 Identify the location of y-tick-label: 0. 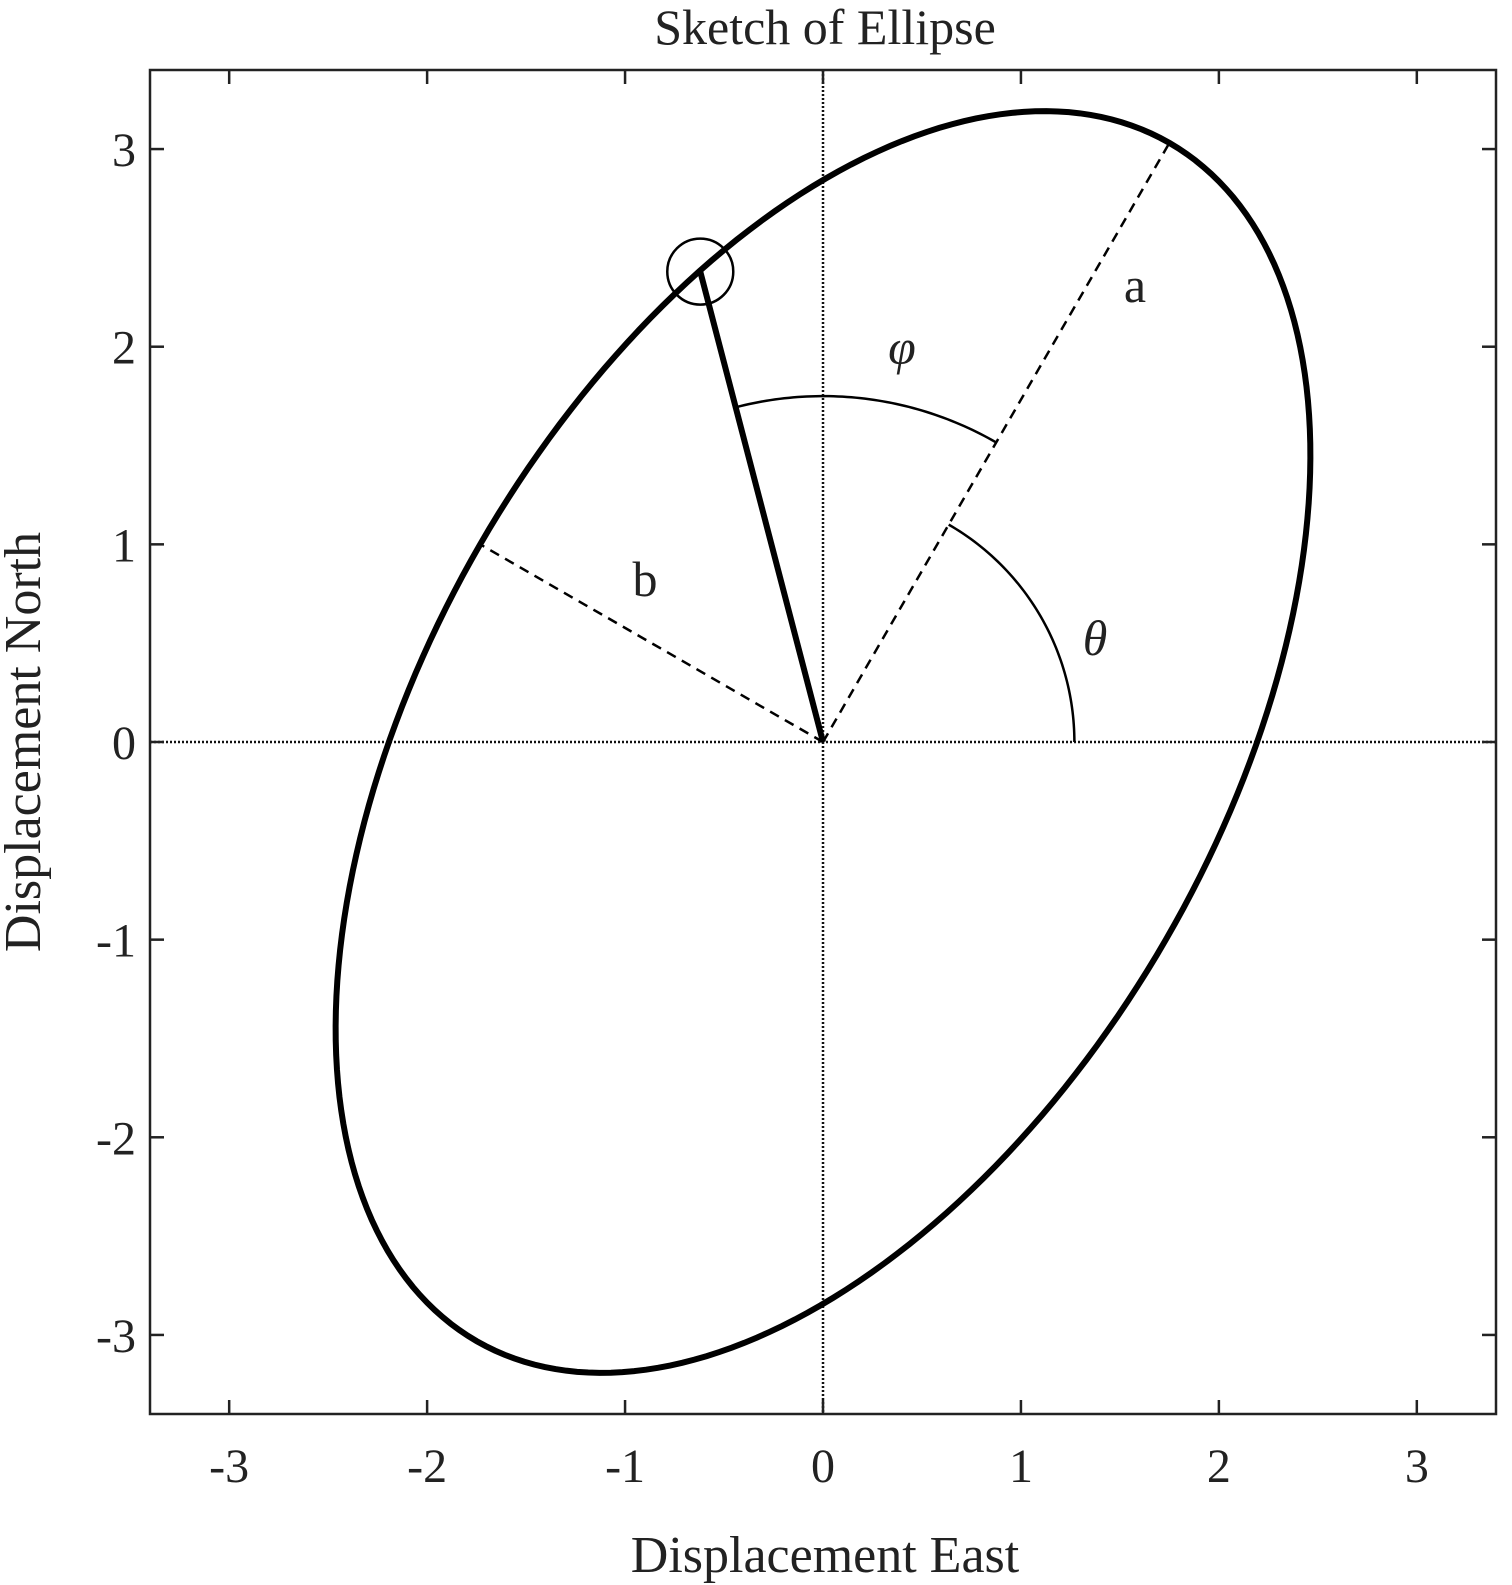
(124, 743).